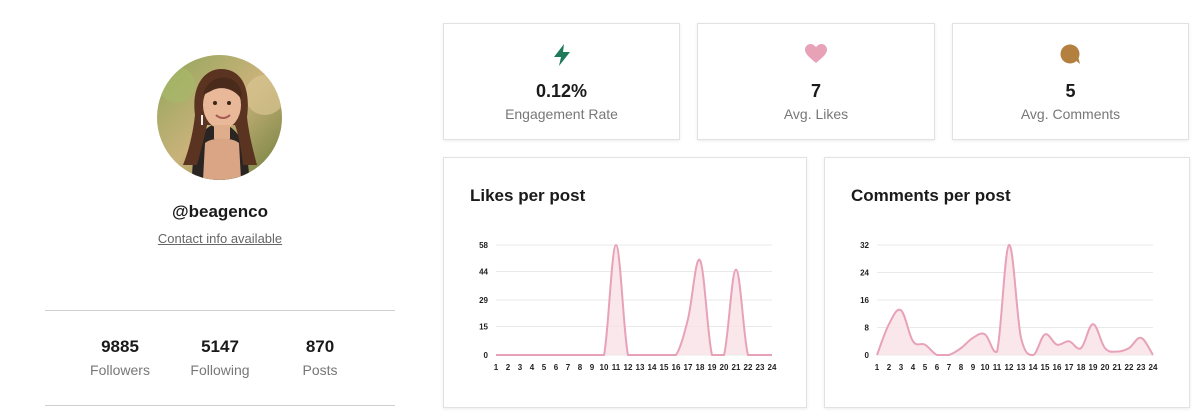  I want to click on stats-divider-bottom, so click(220, 405).